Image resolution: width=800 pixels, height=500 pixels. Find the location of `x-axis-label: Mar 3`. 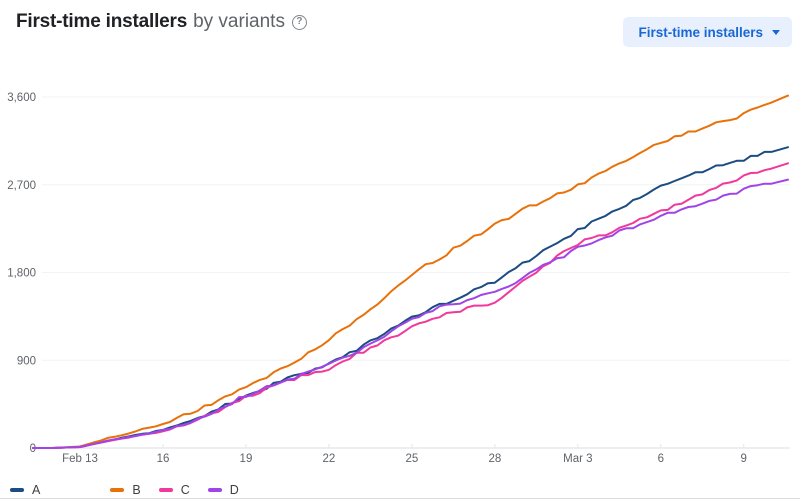

x-axis-label: Mar 3 is located at coordinates (577, 459).